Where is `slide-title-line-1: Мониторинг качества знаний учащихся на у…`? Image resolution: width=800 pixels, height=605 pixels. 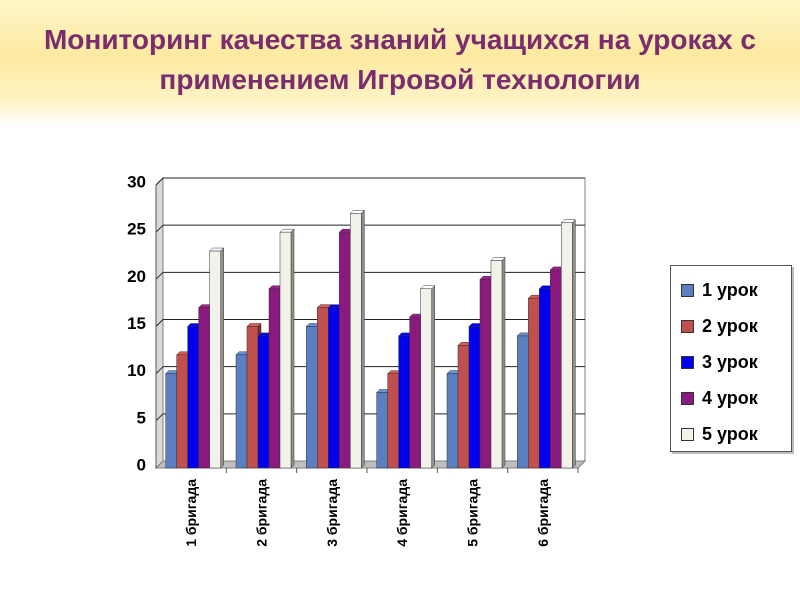
slide-title-line-1: Мониторинг качества знаний учащихся на у… is located at coordinates (399, 39).